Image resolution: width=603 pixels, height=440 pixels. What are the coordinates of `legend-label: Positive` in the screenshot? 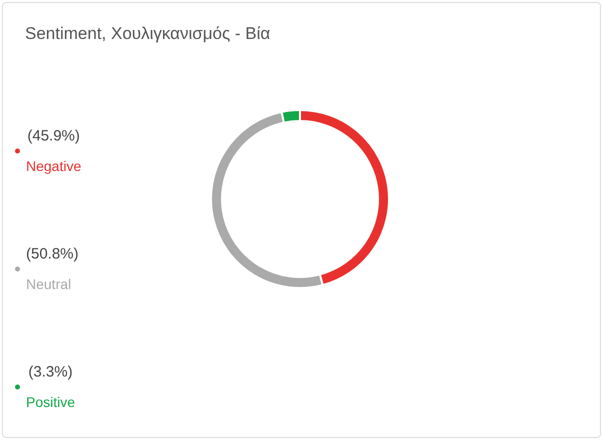 It's located at (51, 402).